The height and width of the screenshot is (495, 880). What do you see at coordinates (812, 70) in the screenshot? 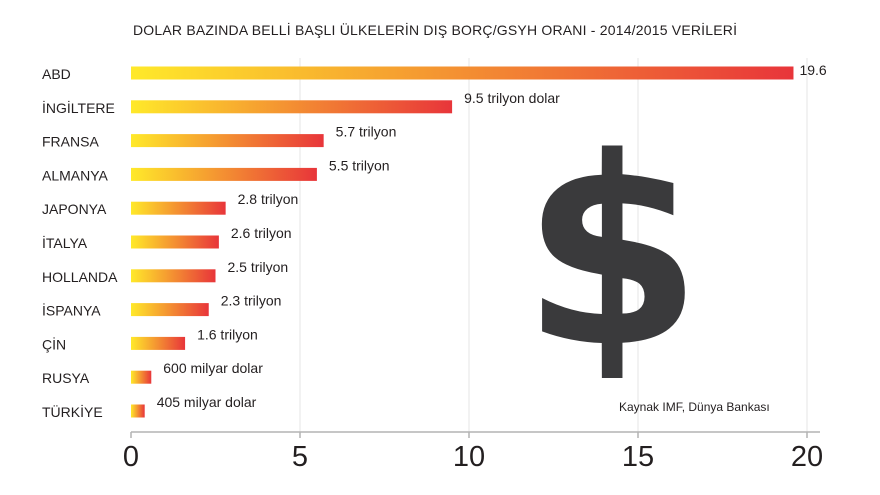
I see `data-label: 19.6` at bounding box center [812, 70].